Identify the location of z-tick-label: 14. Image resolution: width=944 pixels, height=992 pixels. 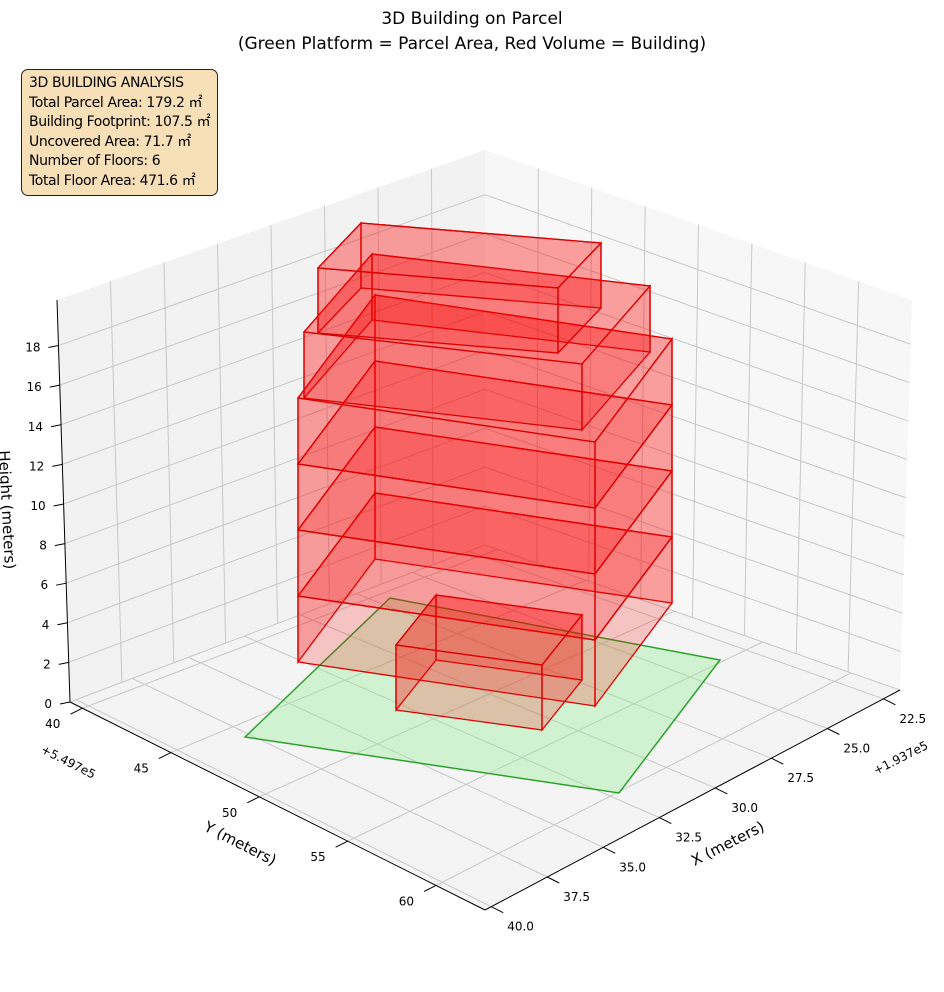
(35, 427).